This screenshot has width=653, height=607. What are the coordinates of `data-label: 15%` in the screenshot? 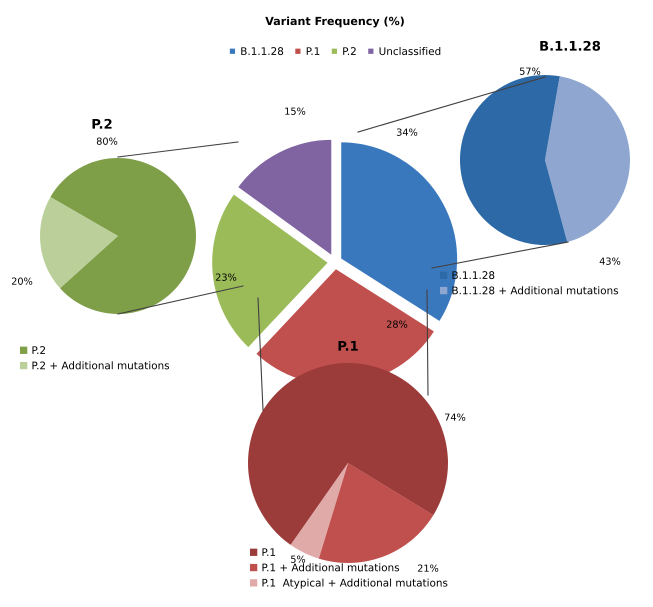 It's located at (295, 111).